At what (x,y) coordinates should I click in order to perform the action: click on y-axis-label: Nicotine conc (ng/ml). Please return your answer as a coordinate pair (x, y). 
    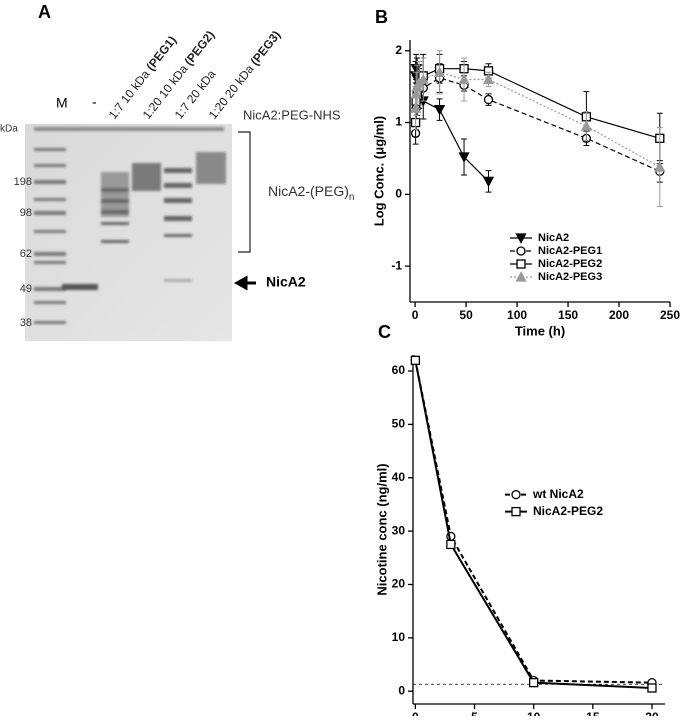
    Looking at the image, I should click on (381, 529).